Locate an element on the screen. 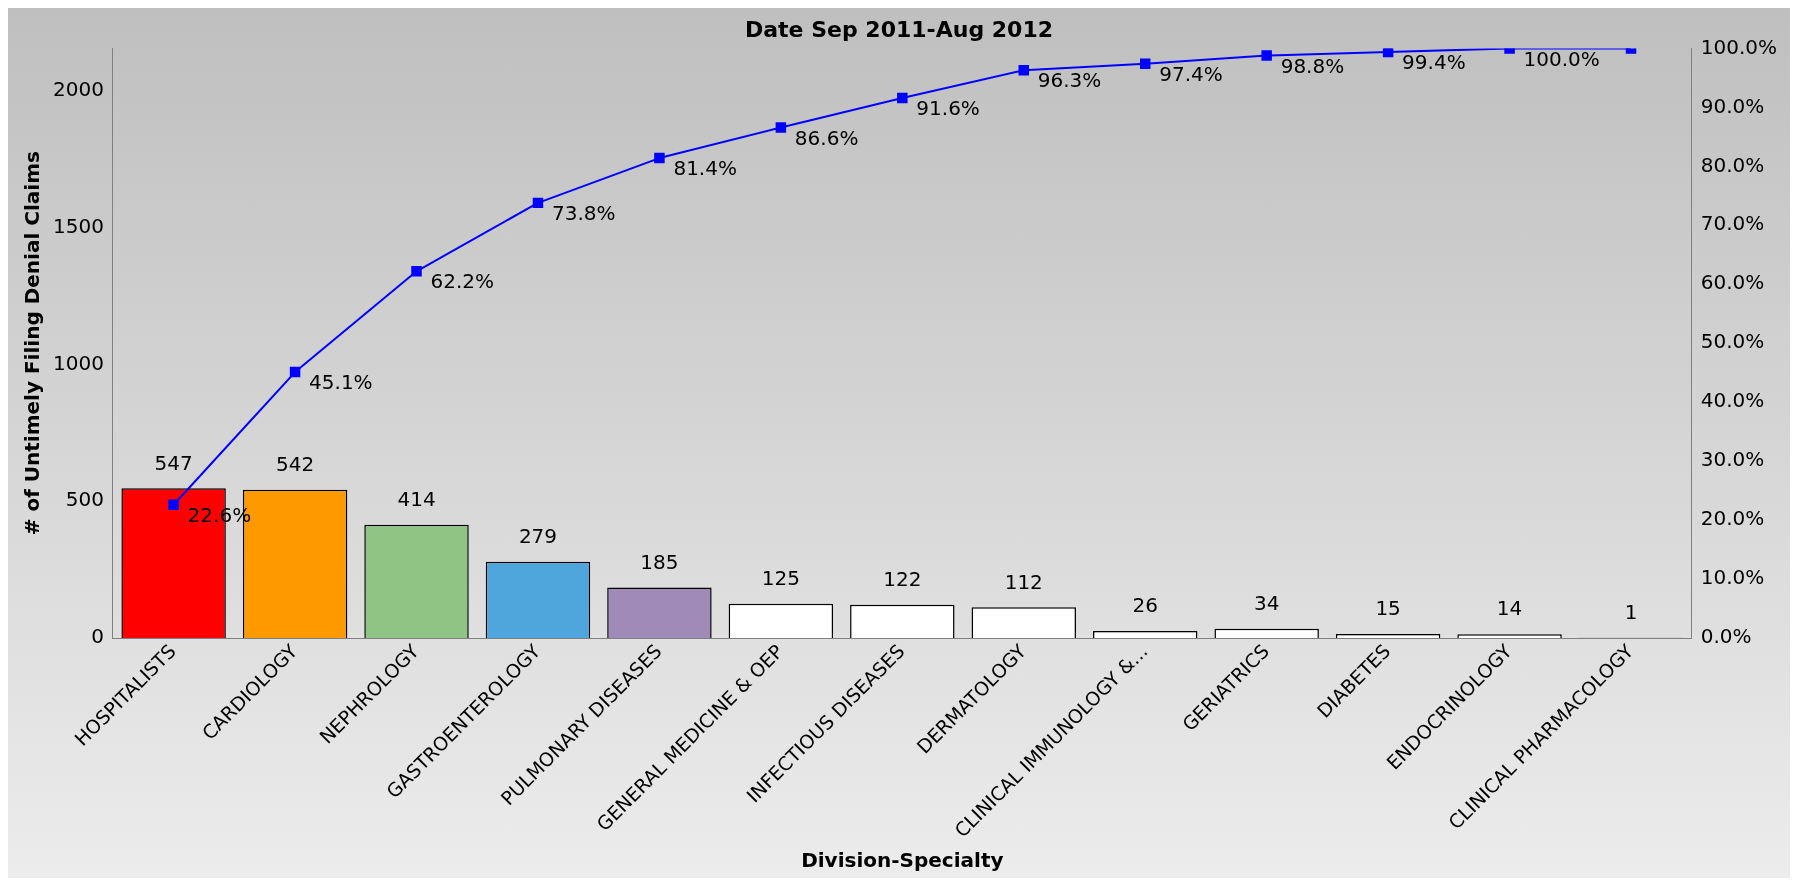 This screenshot has width=1798, height=886. y2-tick-label: 90.0% is located at coordinates (1732, 105).